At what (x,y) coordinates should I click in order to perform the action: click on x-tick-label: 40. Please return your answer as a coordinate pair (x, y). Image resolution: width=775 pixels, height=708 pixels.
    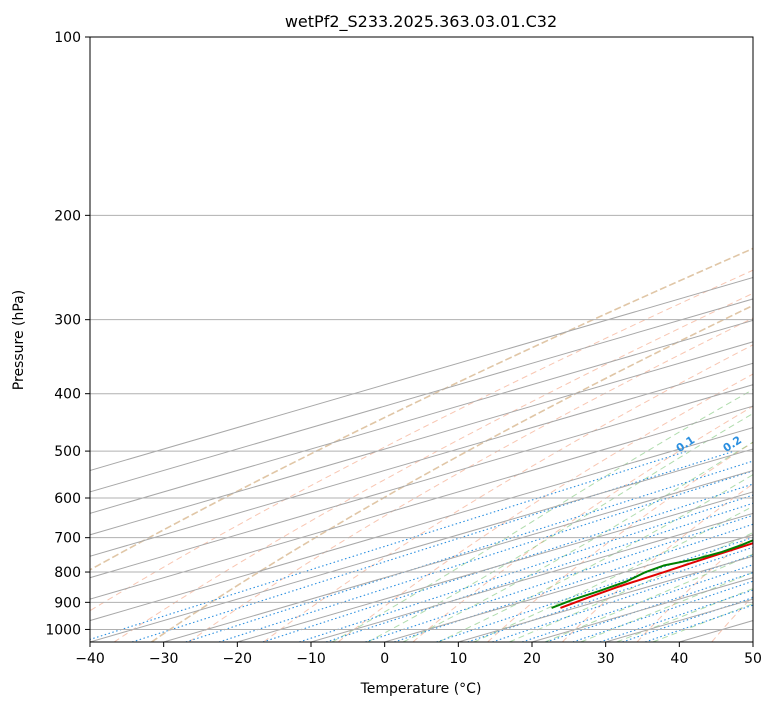
    Looking at the image, I should click on (679, 659).